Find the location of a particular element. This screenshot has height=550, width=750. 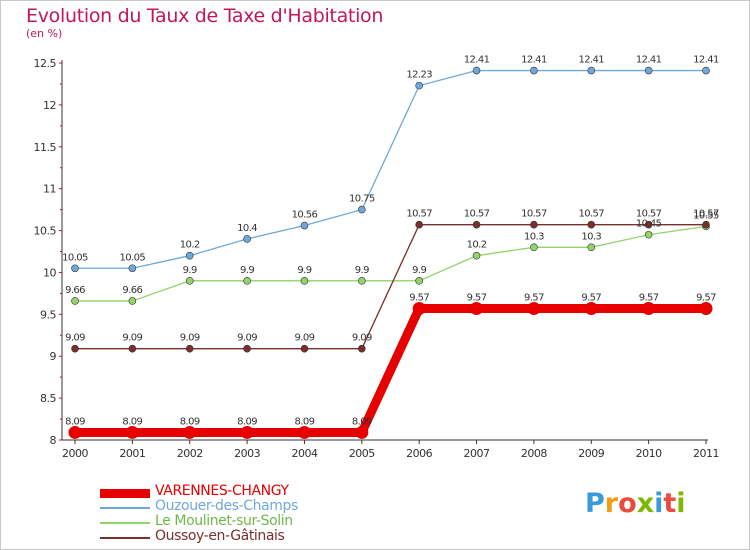

x-tick-label: 2006 is located at coordinates (419, 453).